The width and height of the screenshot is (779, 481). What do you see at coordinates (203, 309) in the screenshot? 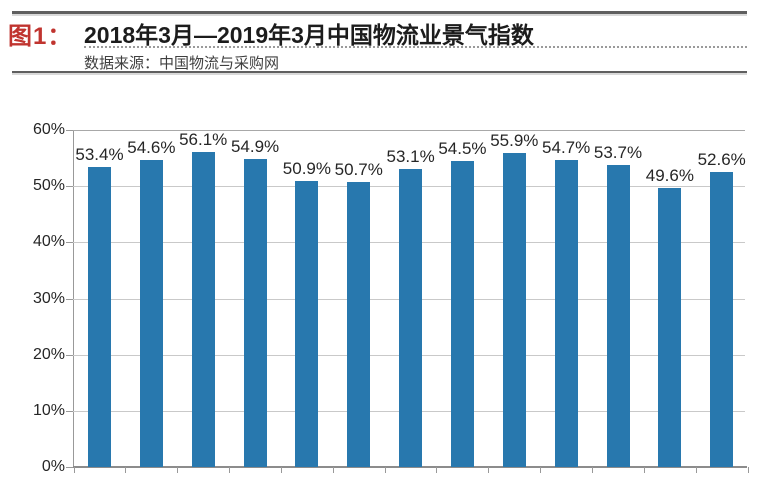
I see `bar-2018年5月` at bounding box center [203, 309].